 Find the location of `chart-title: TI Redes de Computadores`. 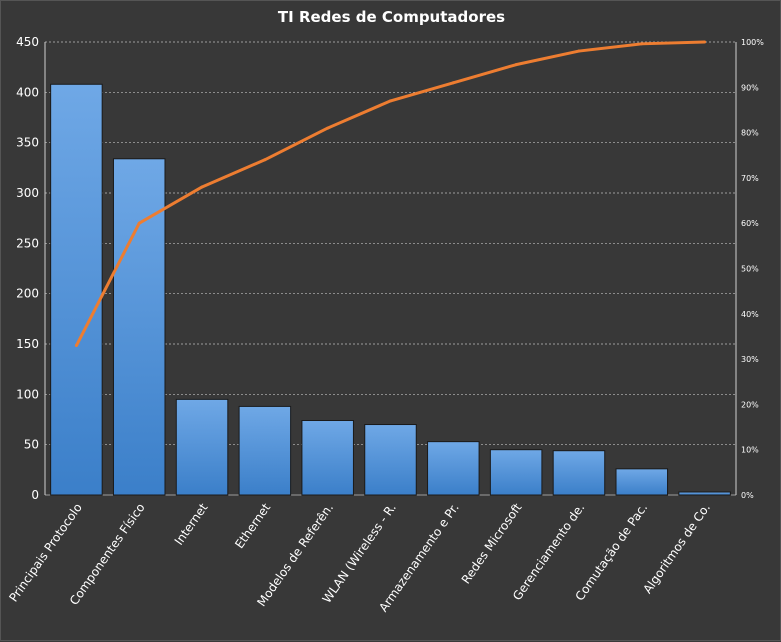

chart-title: TI Redes de Computadores is located at coordinates (391, 17).